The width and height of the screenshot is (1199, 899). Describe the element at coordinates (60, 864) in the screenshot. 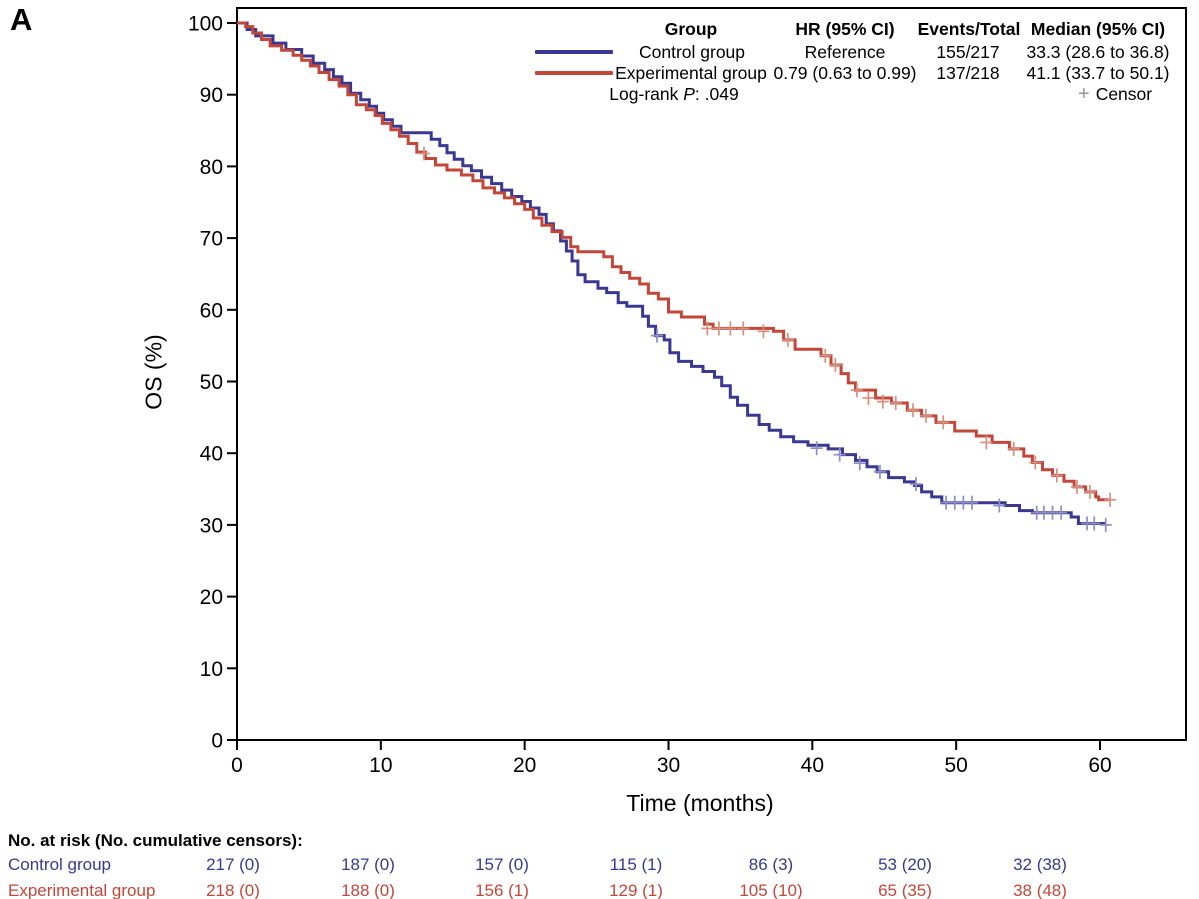

I see `risk-row-label-control: Control group` at that location.